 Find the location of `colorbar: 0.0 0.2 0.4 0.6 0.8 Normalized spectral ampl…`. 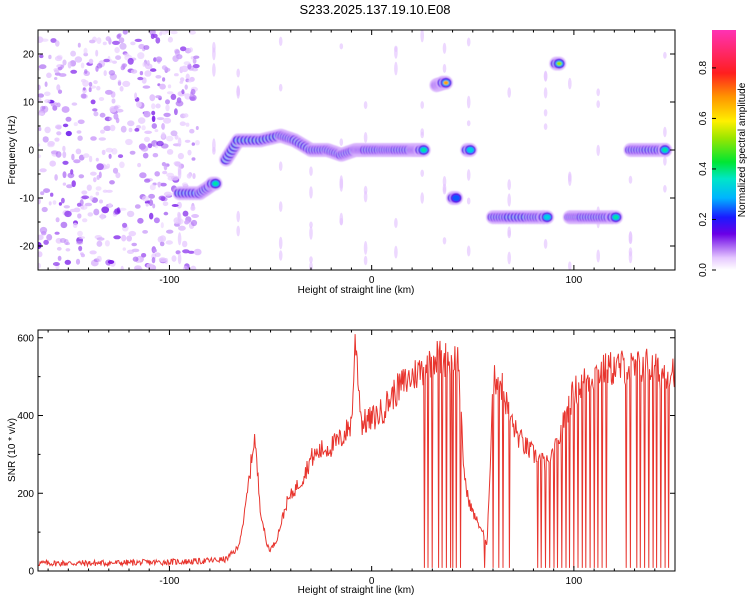

colorbar: 0.0 0.2 0.4 0.6 0.8 Normalized spectral ampl… is located at coordinates (723, 153).